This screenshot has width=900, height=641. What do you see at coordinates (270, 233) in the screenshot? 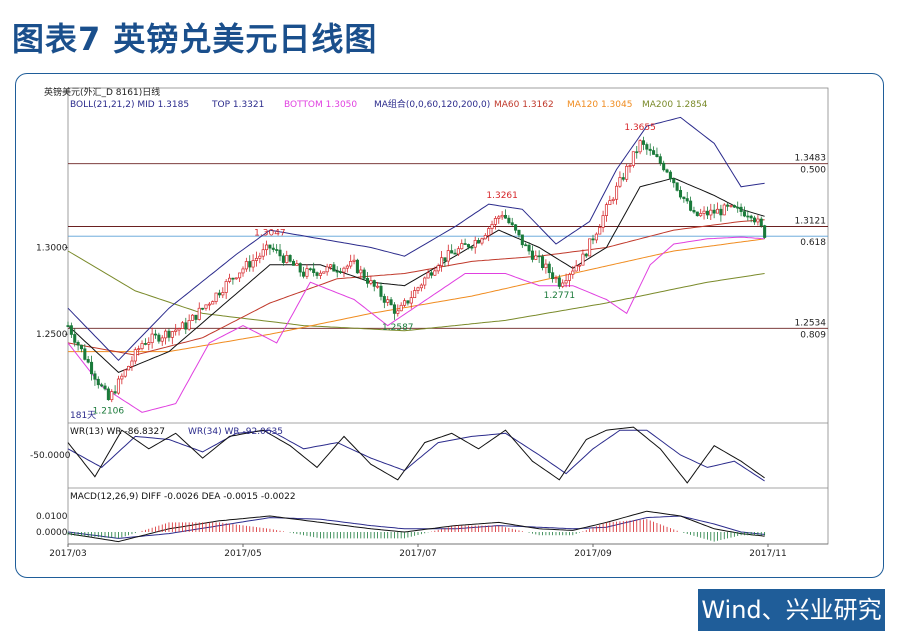
I see `price-annotation: 1.3047` at bounding box center [270, 233].